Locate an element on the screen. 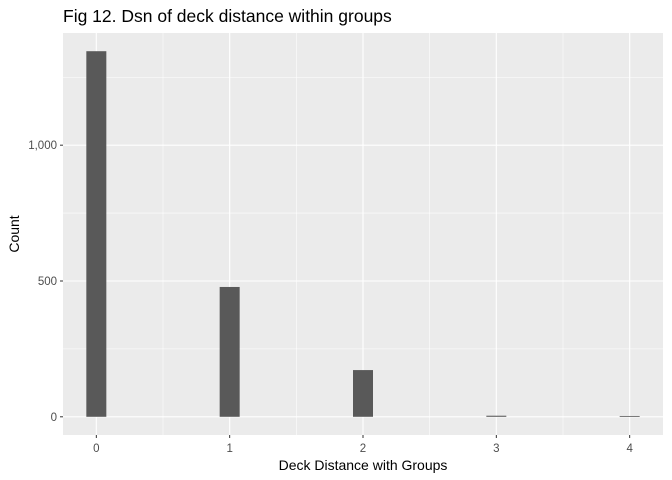  x-tick-label: 1 is located at coordinates (229, 449).